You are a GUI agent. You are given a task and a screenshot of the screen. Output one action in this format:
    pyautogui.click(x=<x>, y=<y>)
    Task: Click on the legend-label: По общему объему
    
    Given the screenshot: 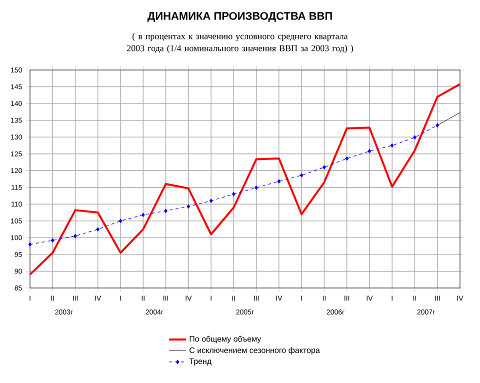 What is the action you would take?
    pyautogui.click(x=226, y=340)
    